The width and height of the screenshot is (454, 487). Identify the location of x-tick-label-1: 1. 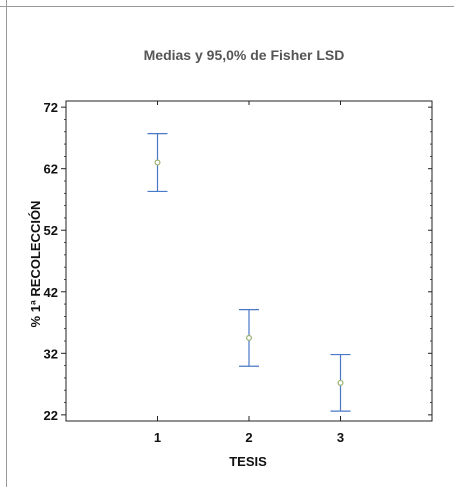
(157, 437).